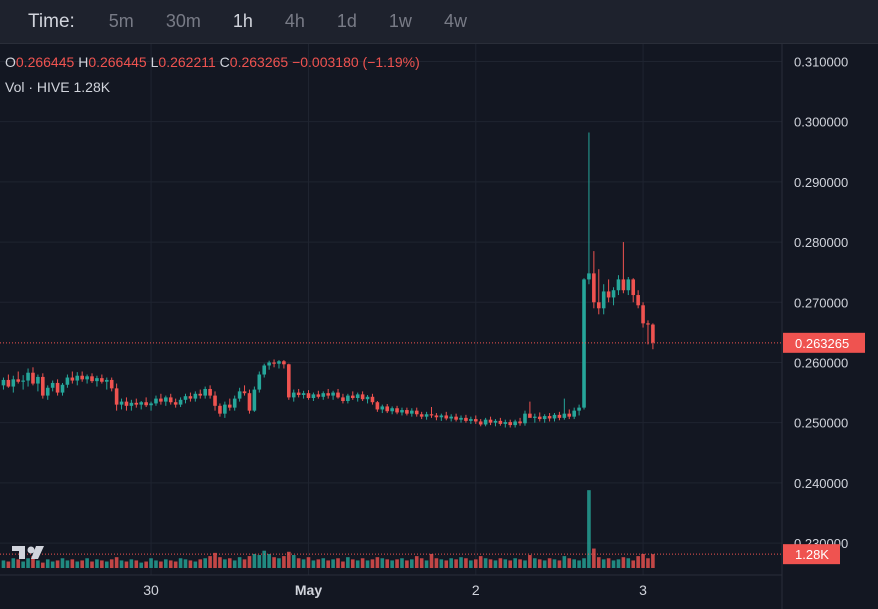 The width and height of the screenshot is (878, 609). What do you see at coordinates (57, 87) in the screenshot?
I see `volume-legend: Vol · HIVE 1.28K` at bounding box center [57, 87].